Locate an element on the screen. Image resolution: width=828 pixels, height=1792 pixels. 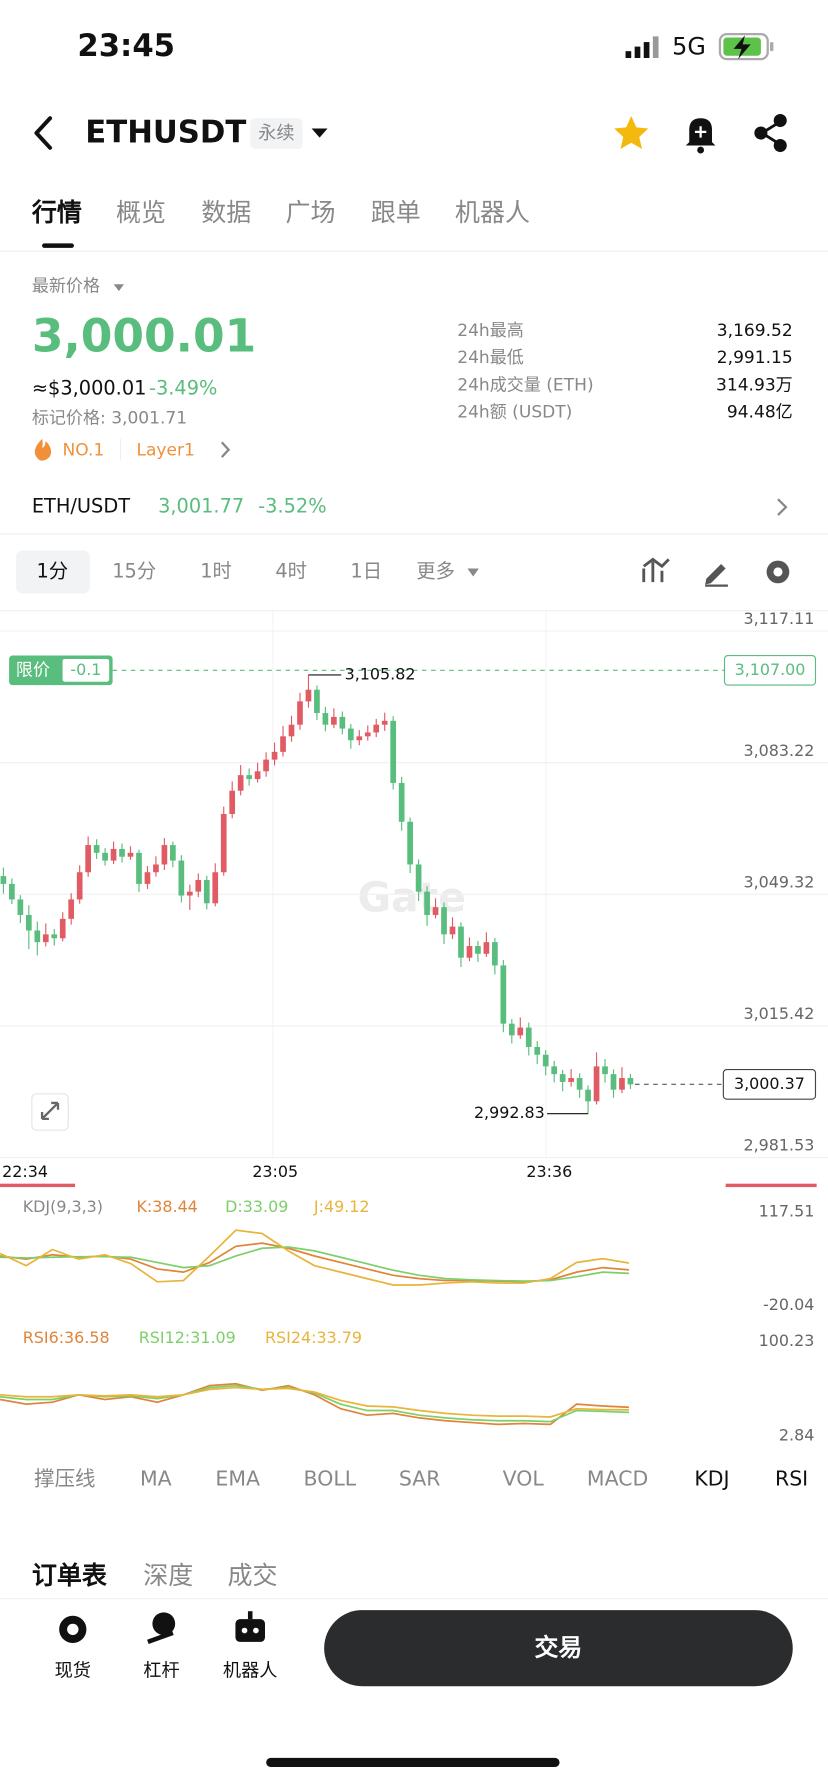
trade-button is located at coordinates (558, 1648).